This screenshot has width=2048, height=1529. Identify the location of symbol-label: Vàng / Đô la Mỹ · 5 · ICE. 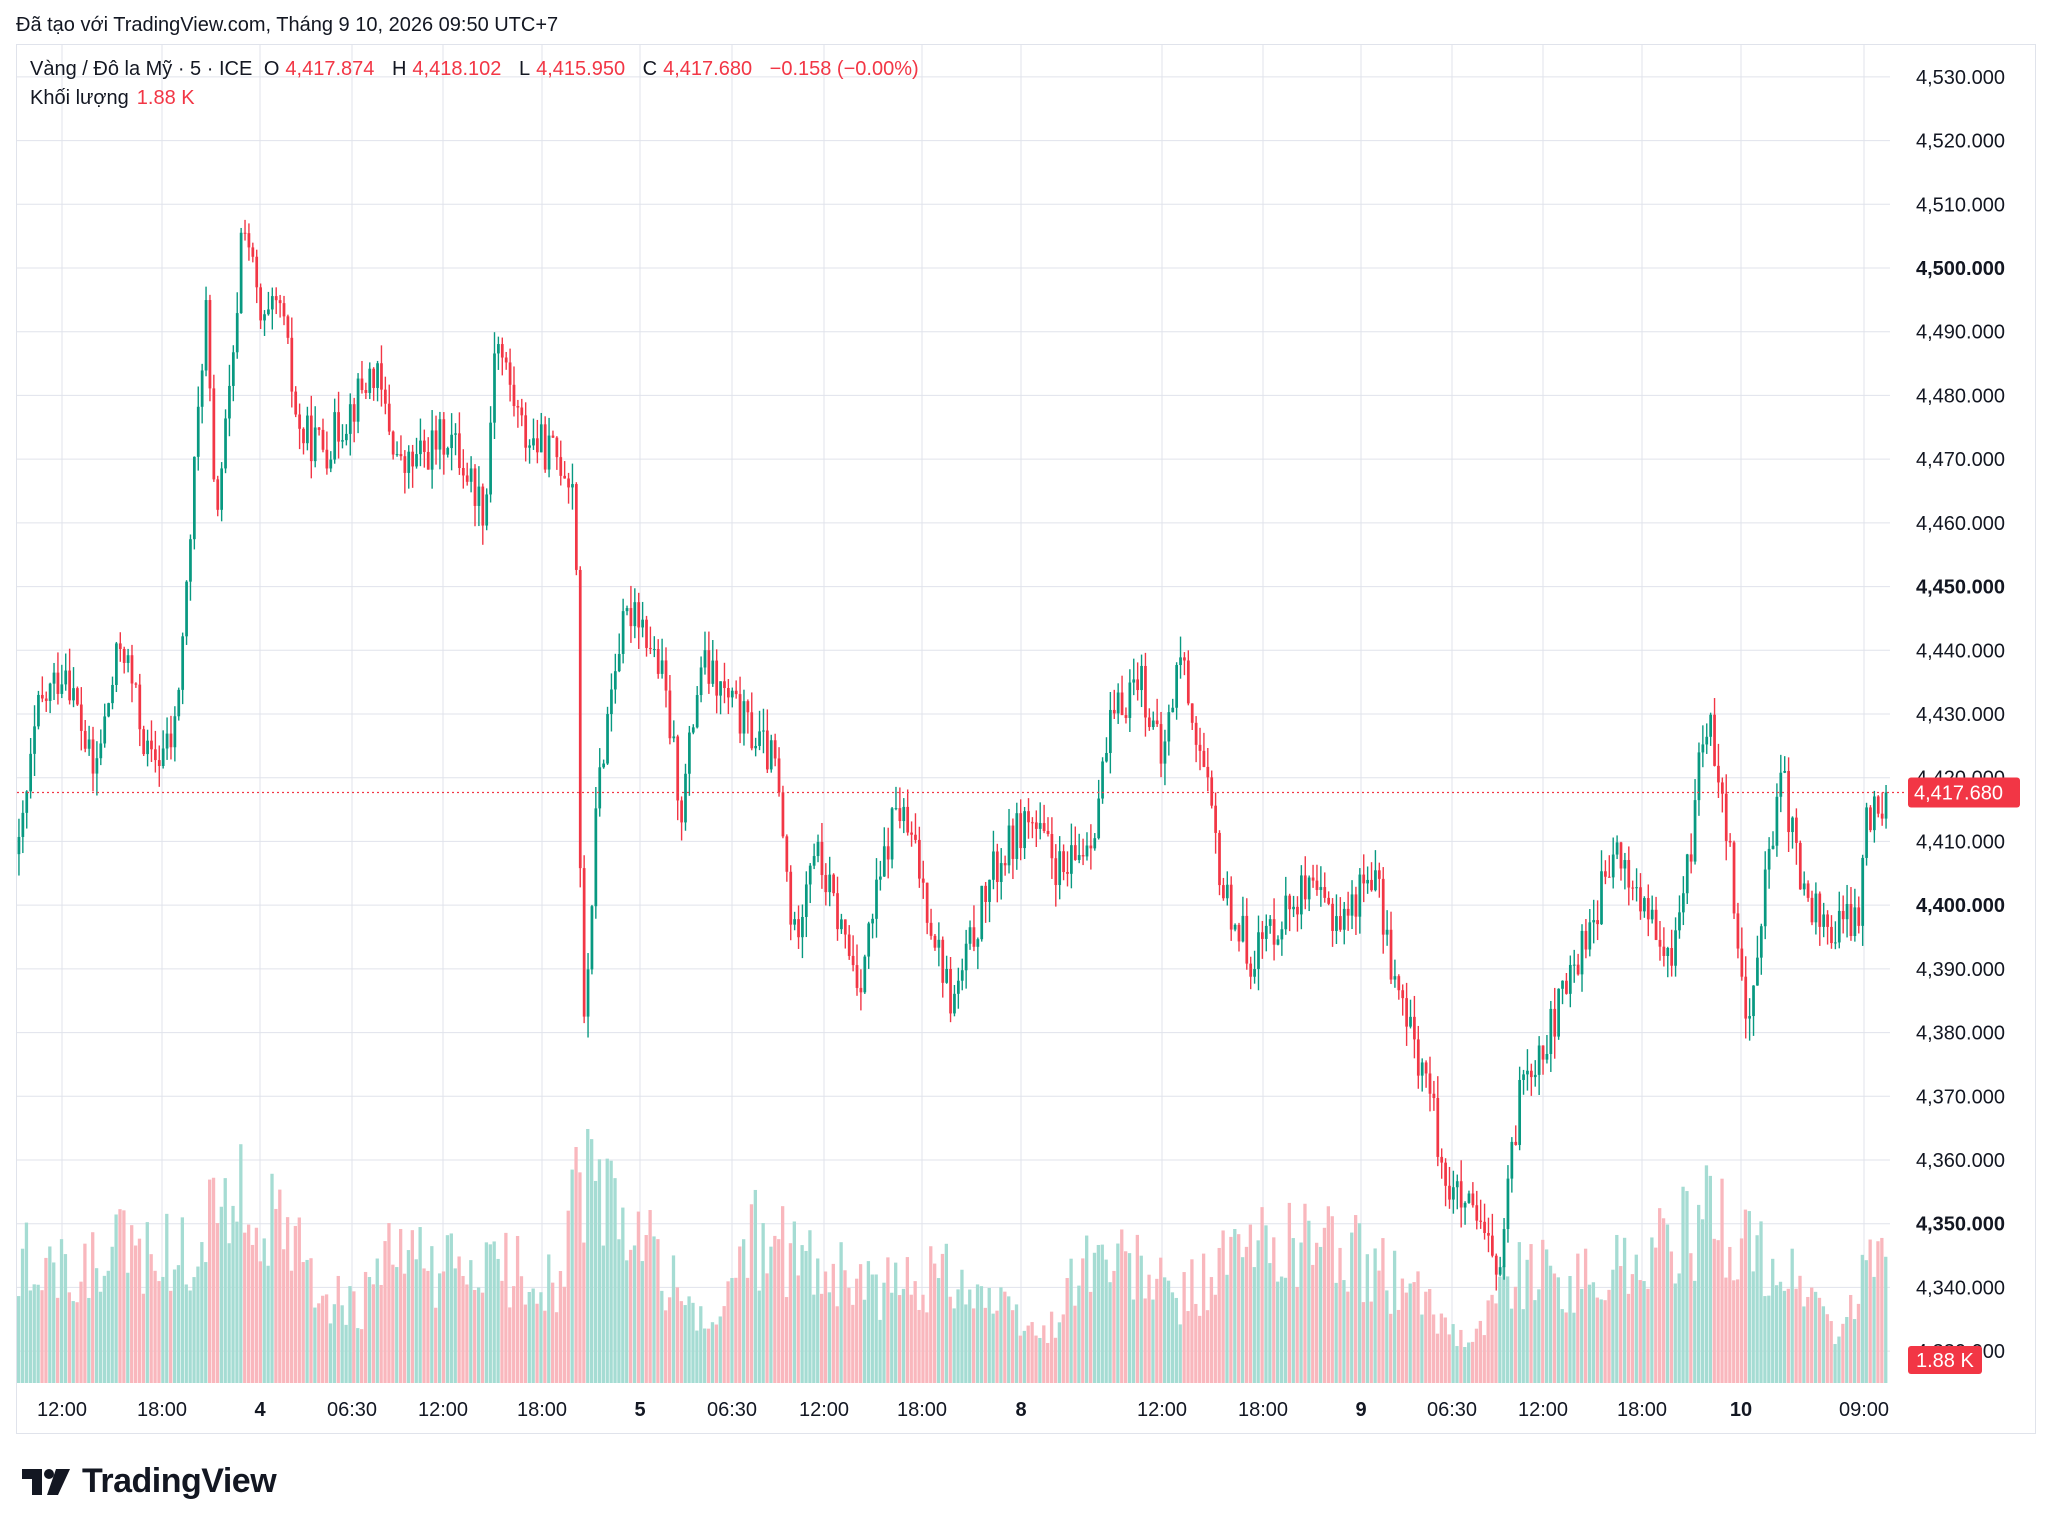
(141, 69).